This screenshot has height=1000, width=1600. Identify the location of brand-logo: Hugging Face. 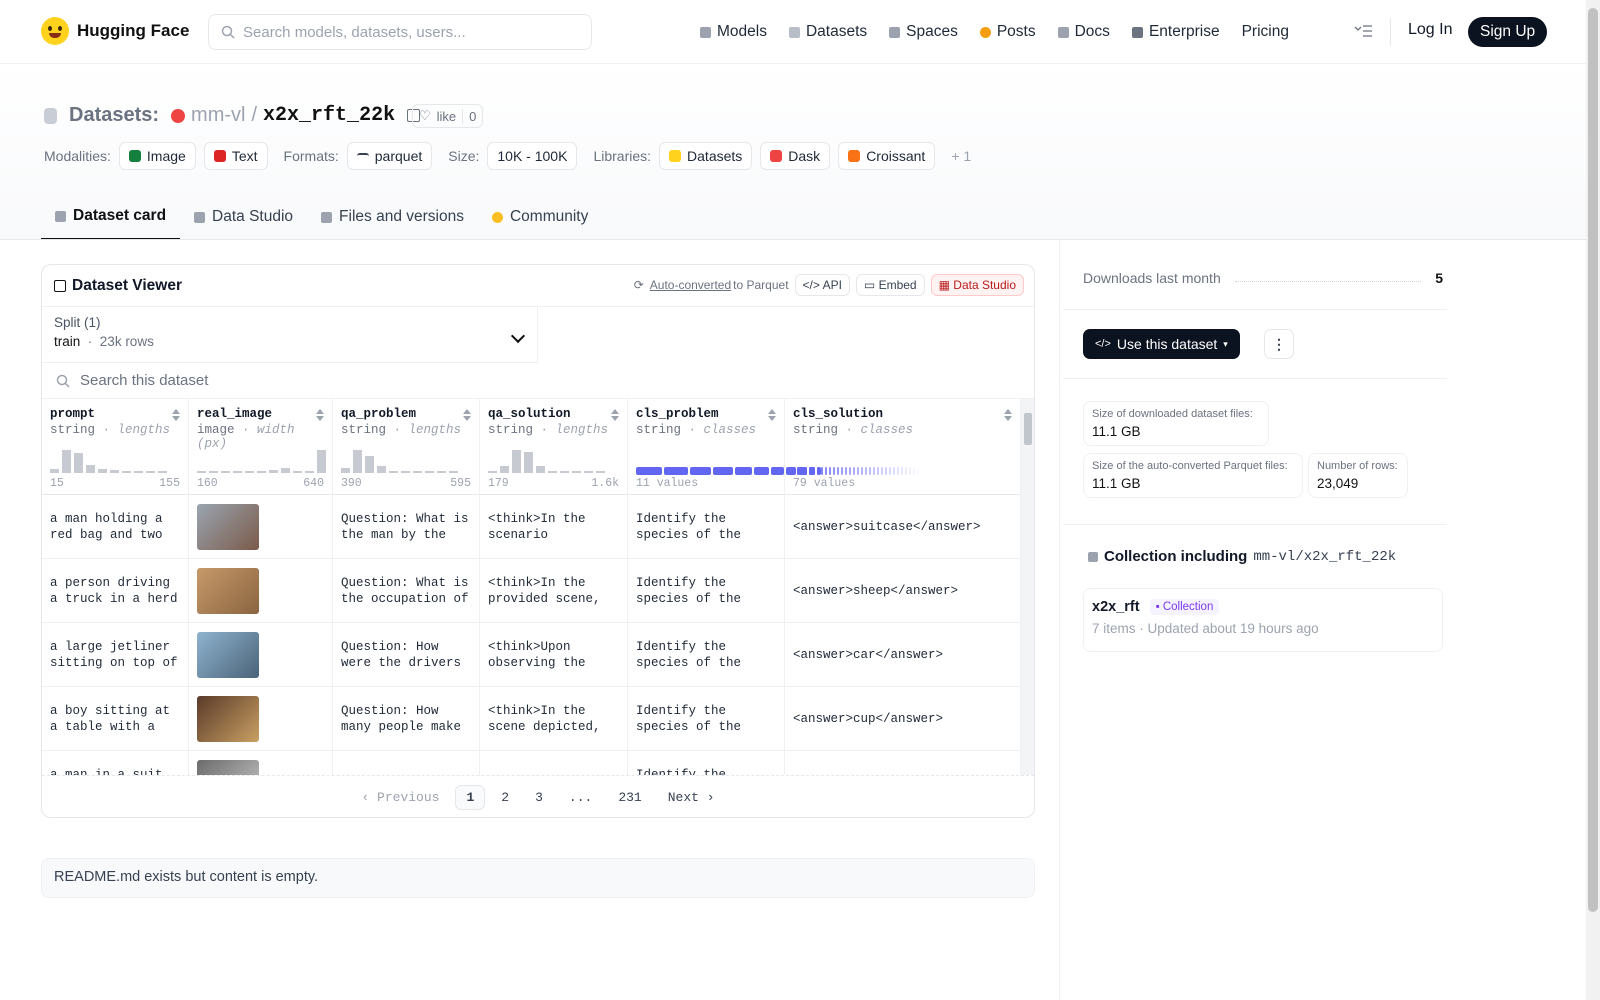
(115, 31).